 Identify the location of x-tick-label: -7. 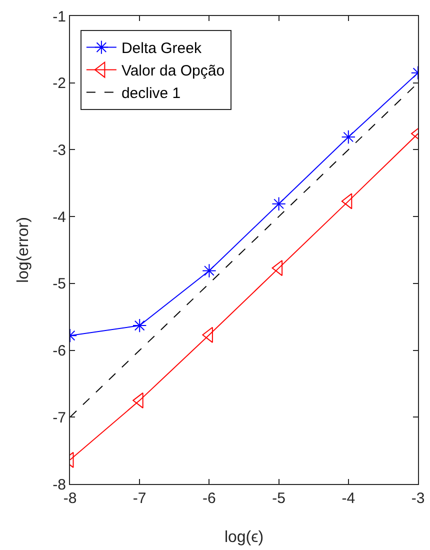
(139, 498).